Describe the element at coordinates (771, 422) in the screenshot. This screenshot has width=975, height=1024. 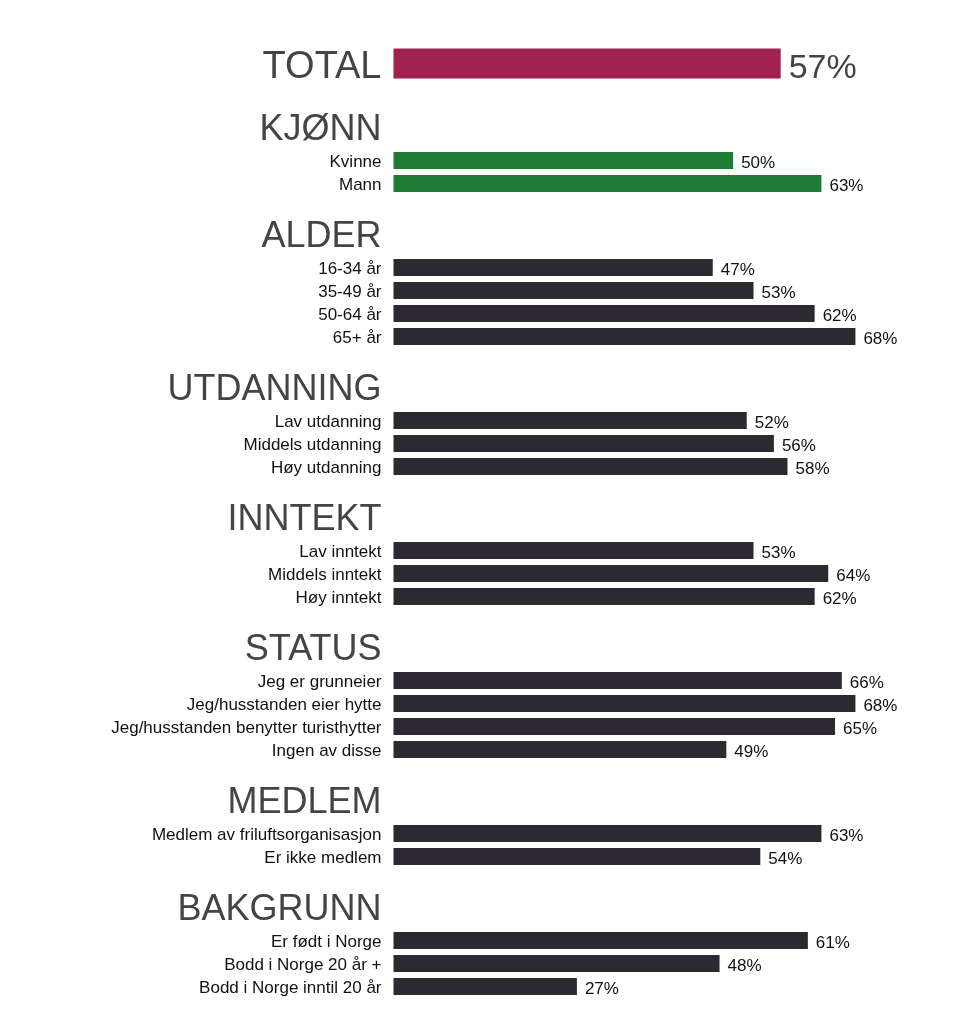
I see `data-label: 52%` at that location.